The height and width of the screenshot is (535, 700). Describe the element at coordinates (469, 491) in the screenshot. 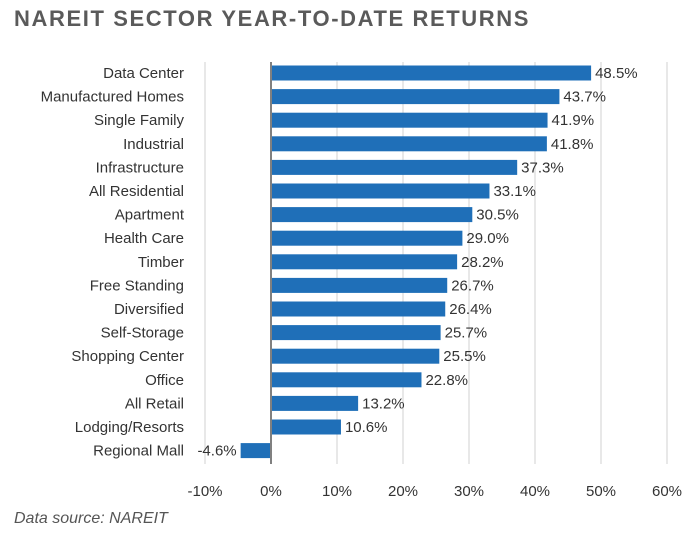

I see `x-tick-label: 30%` at that location.